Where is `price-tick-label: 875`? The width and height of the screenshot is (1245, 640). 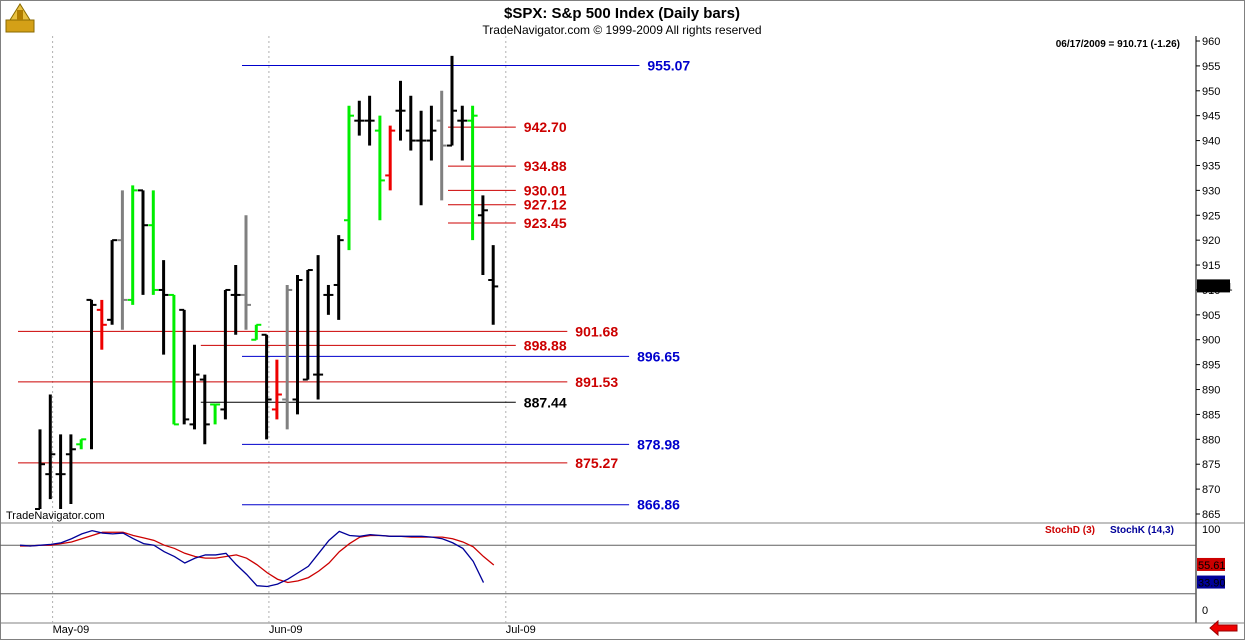 price-tick-label: 875 is located at coordinates (1211, 465).